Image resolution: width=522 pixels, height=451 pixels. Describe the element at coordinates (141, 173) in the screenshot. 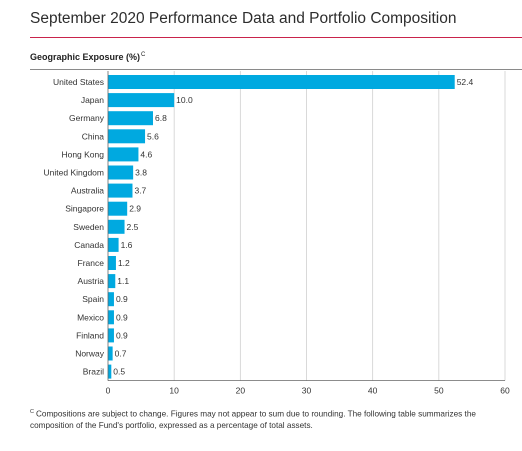

I see `value-label: 3.8` at that location.